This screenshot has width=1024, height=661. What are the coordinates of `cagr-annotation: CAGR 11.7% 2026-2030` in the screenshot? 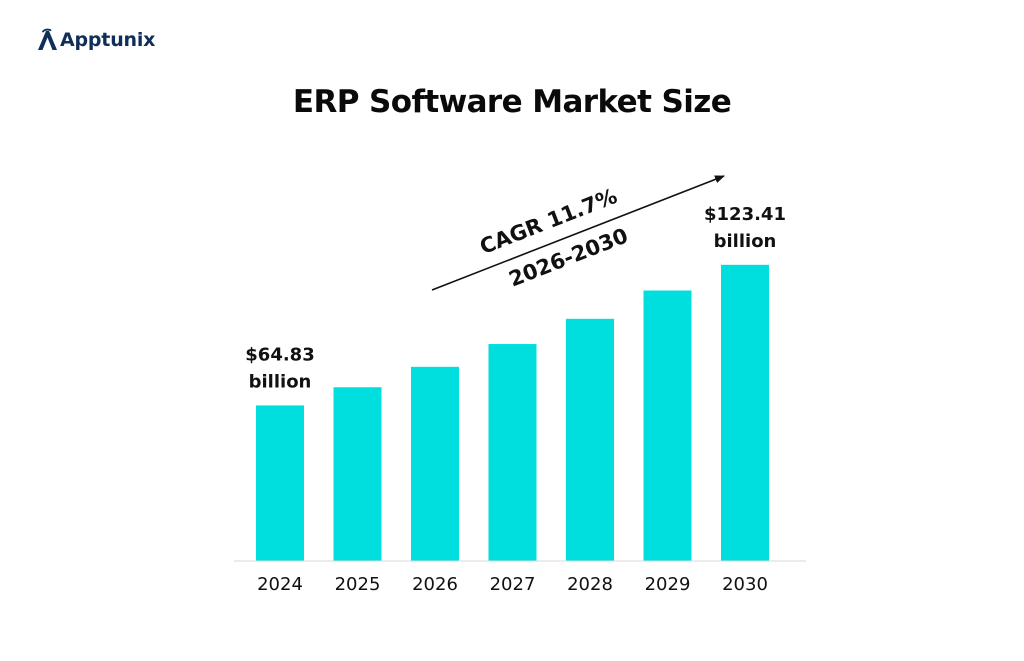 It's located at (578, 233).